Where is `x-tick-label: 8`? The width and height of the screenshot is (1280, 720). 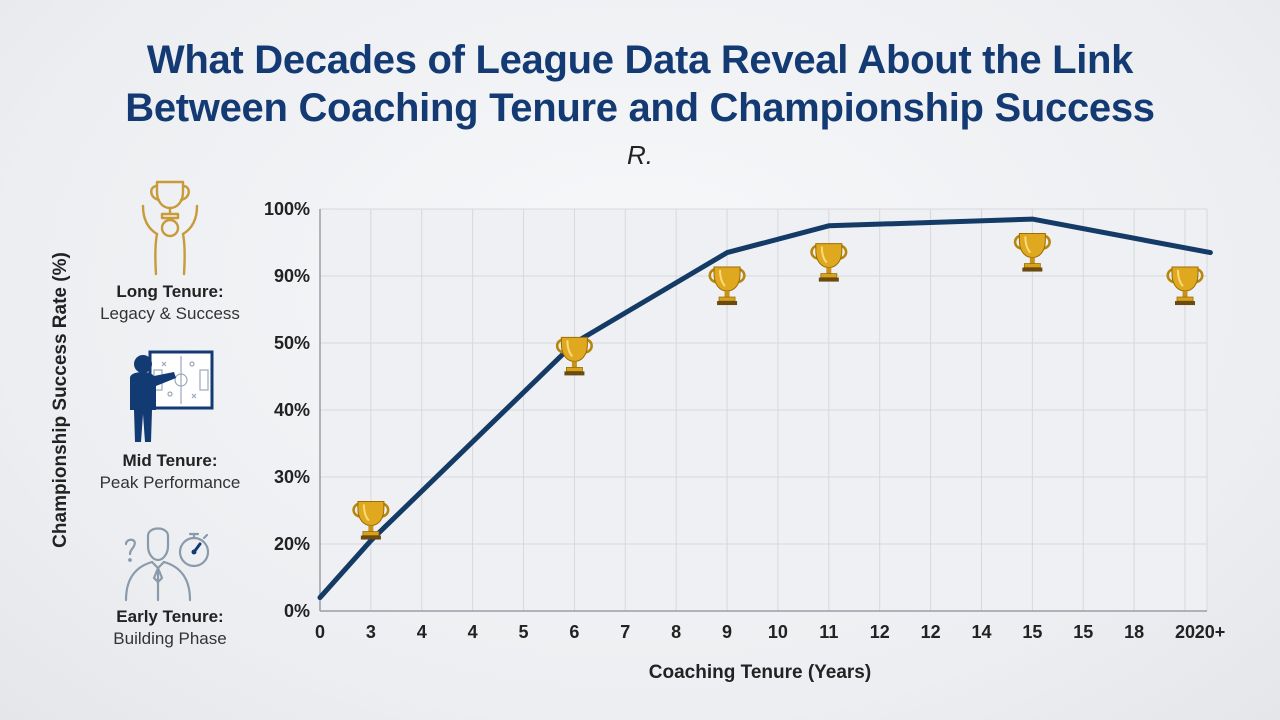
x-tick-label: 8 is located at coordinates (676, 632).